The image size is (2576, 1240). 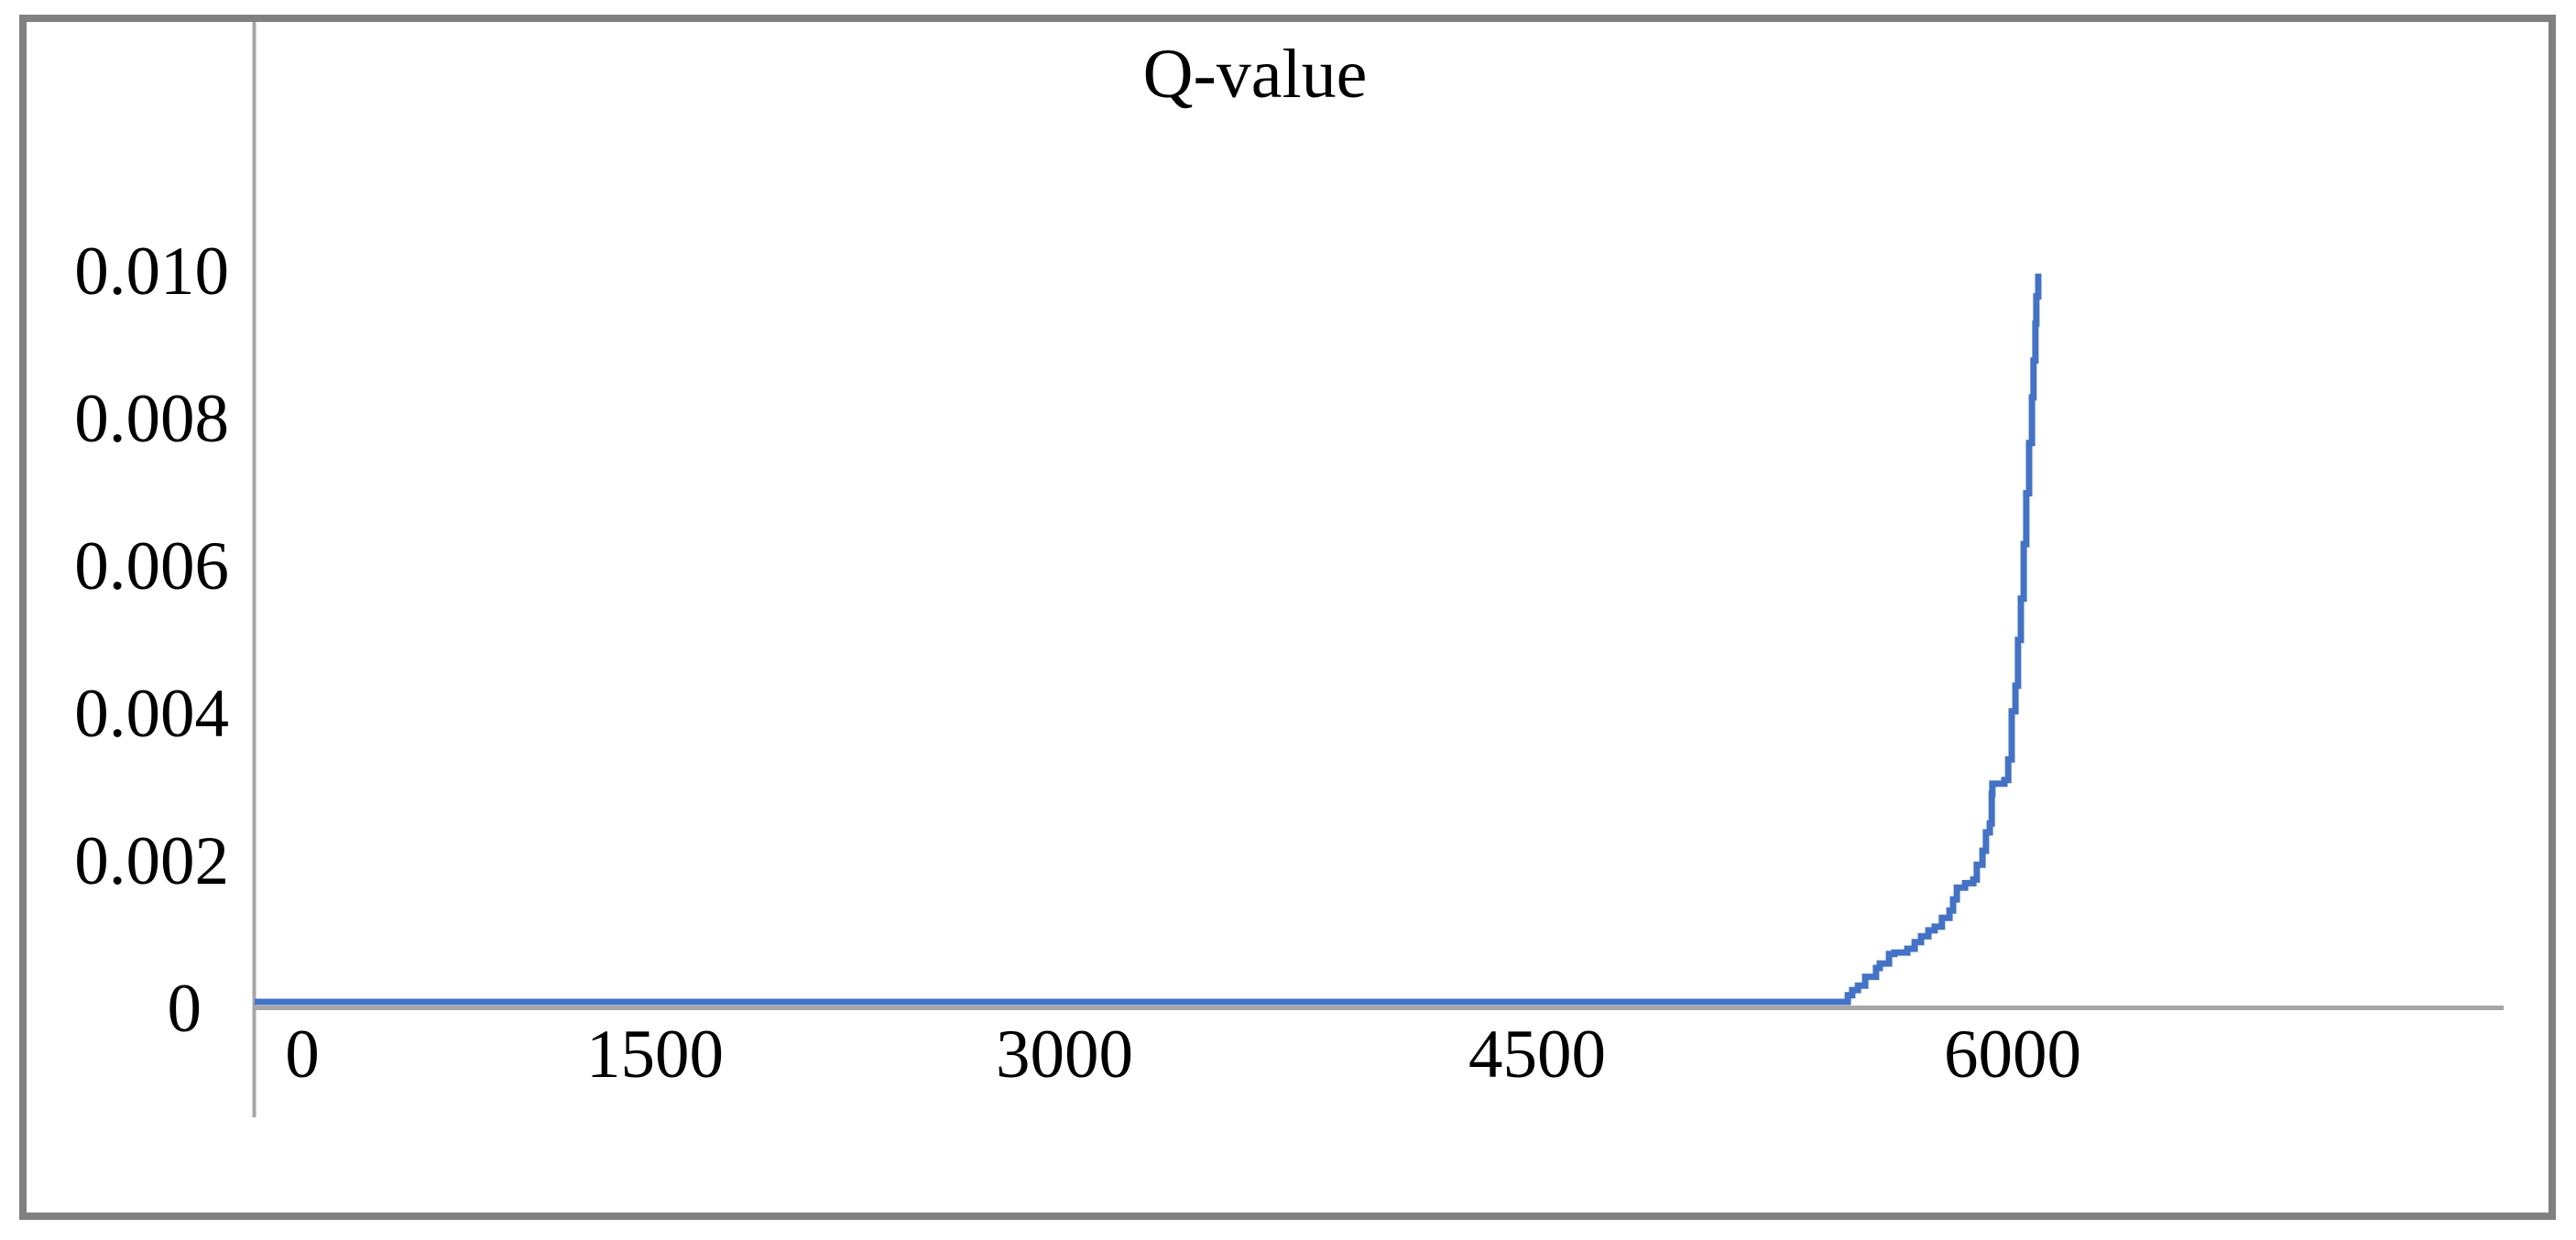 I want to click on x-tick-label: 6000, so click(x=2012, y=1055).